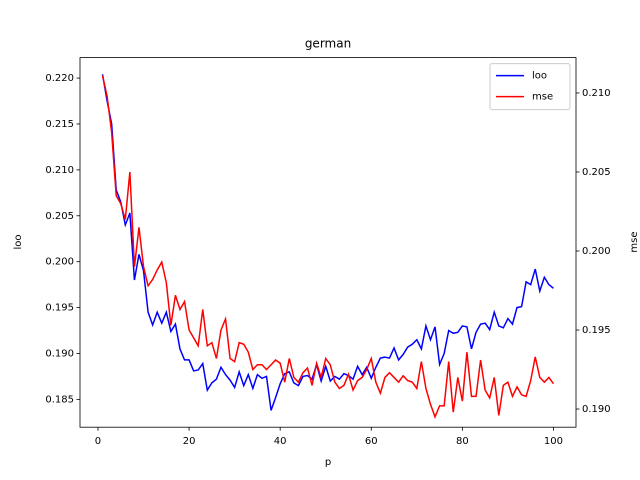 The width and height of the screenshot is (640, 480). Describe the element at coordinates (280, 441) in the screenshot. I see `x-tick-label: 40` at that location.